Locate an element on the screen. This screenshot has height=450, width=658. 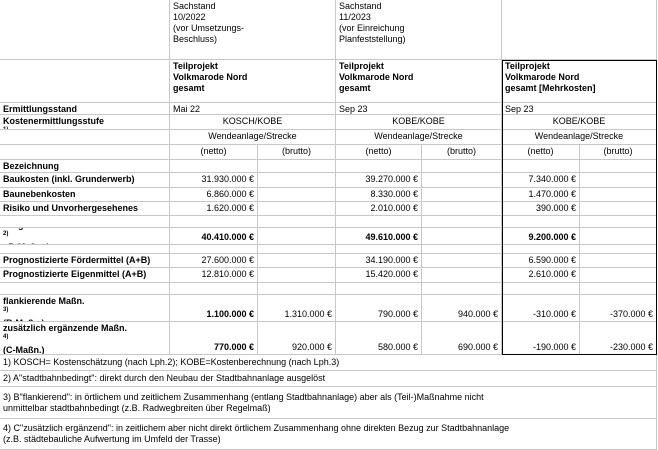
amount: 790.000 € is located at coordinates (397, 314).